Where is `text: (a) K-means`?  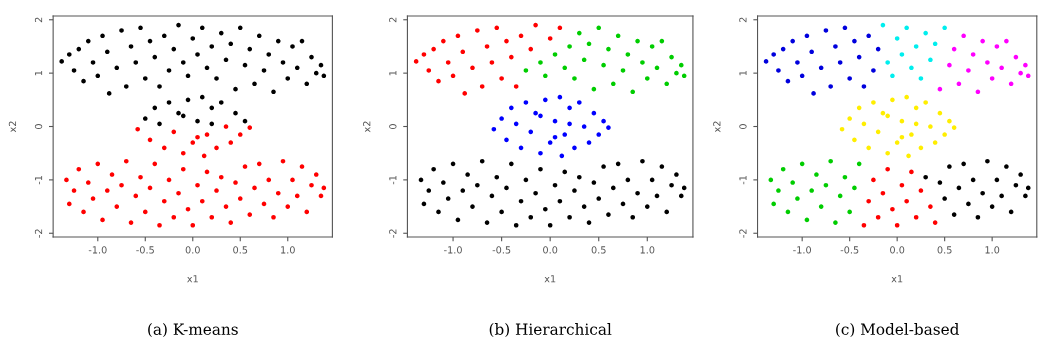 text: (a) K-means is located at coordinates (193, 330).